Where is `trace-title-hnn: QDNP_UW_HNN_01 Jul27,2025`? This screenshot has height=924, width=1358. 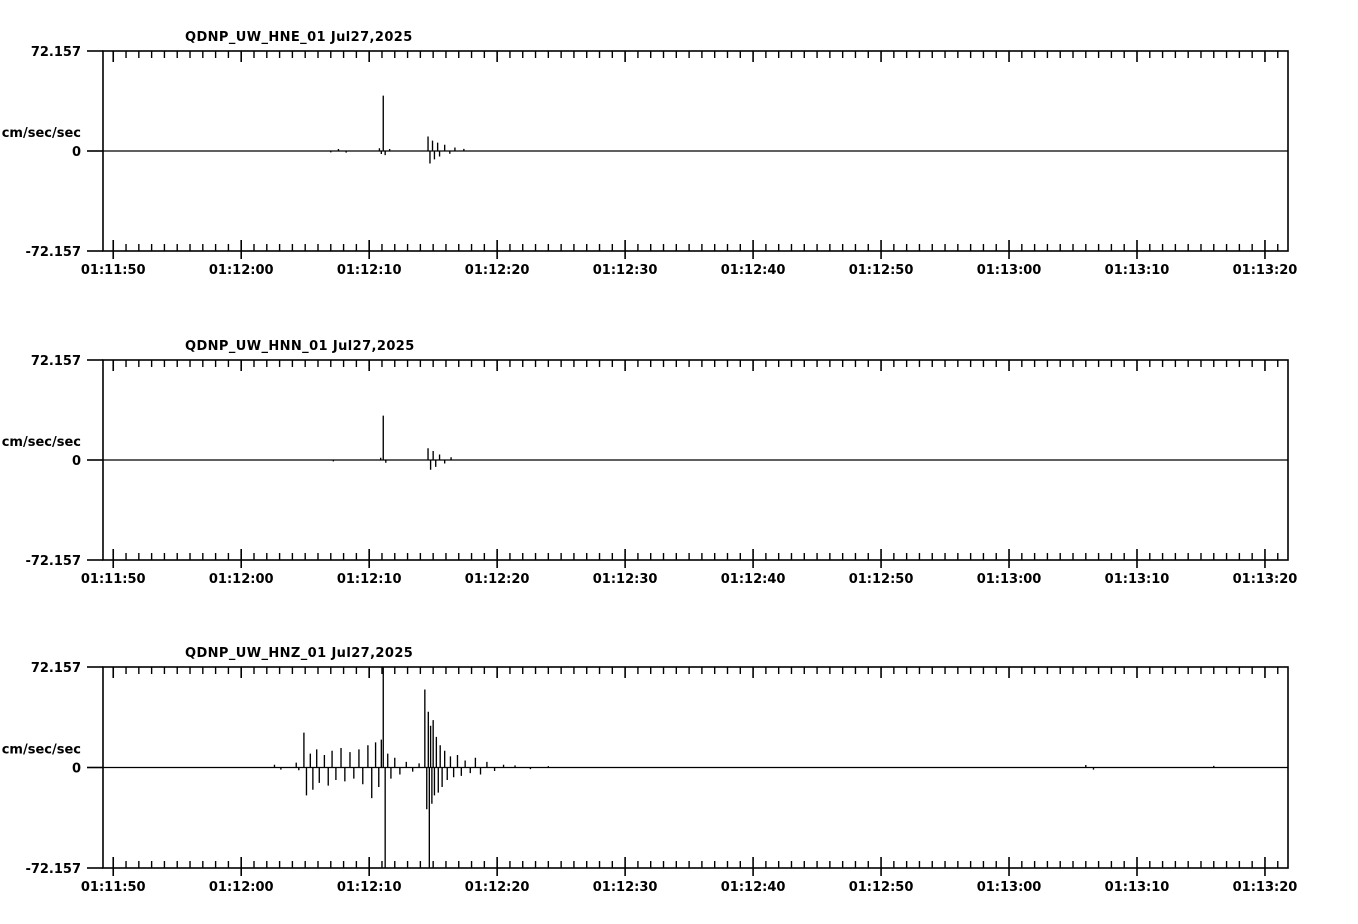 trace-title-hnn: QDNP_UW_HNN_01 Jul27,2025 is located at coordinates (300, 346).